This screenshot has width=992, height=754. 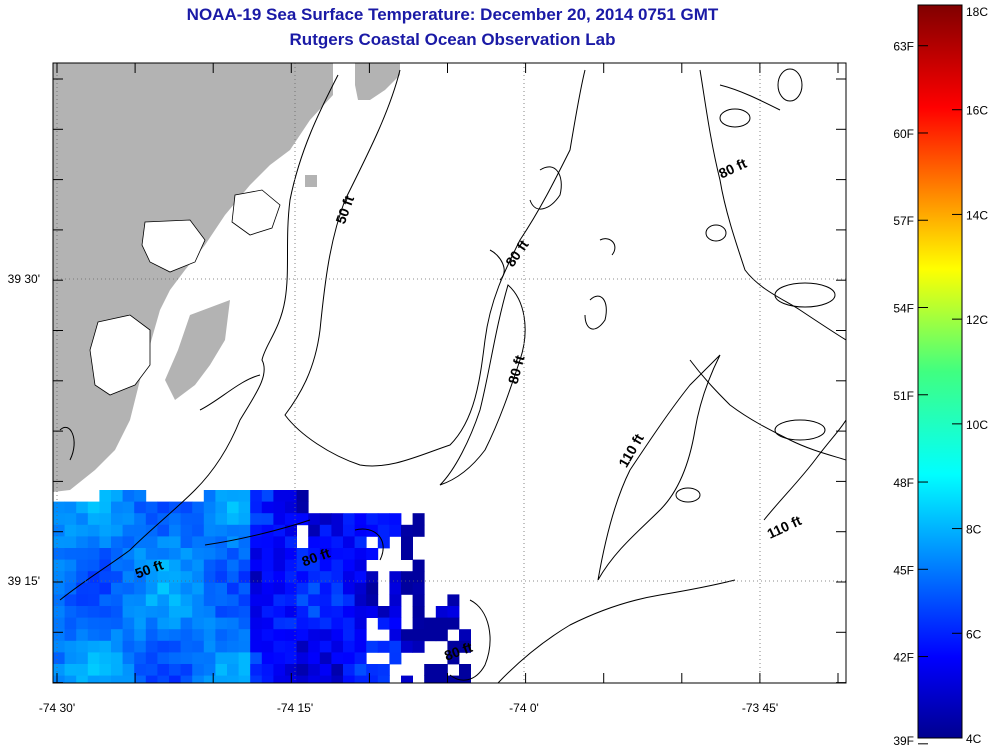 I want to click on x-tick-labels: -74 30' -74 15' -74 0' -73 45', so click(x=408, y=708).